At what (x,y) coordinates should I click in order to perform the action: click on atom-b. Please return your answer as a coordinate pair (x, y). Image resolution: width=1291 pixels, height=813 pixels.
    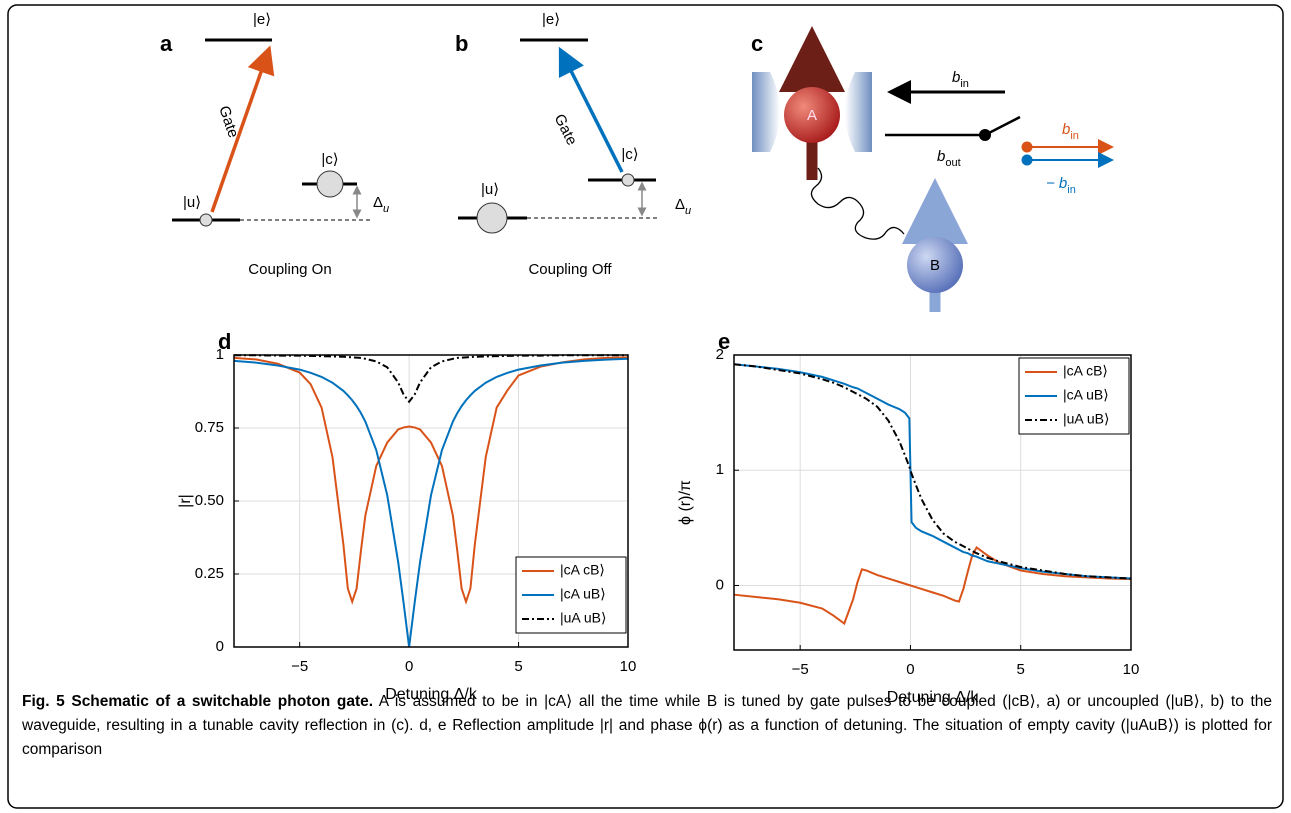
    Looking at the image, I should click on (935, 265).